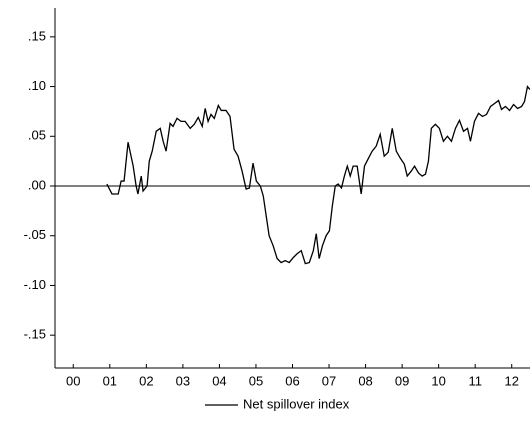  Describe the element at coordinates (37, 135) in the screenshot. I see `y-tick-label: .05` at that location.